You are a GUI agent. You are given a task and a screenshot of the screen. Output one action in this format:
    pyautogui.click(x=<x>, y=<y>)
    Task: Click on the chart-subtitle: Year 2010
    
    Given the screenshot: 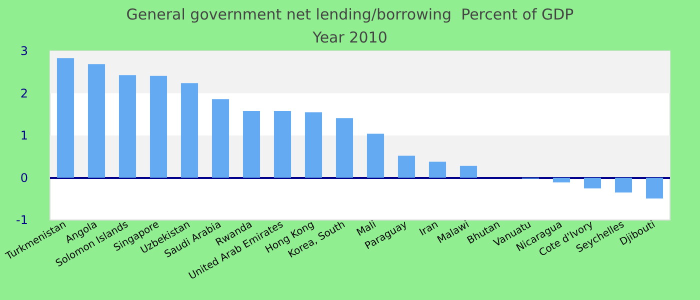 What is the action you would take?
    pyautogui.click(x=350, y=37)
    